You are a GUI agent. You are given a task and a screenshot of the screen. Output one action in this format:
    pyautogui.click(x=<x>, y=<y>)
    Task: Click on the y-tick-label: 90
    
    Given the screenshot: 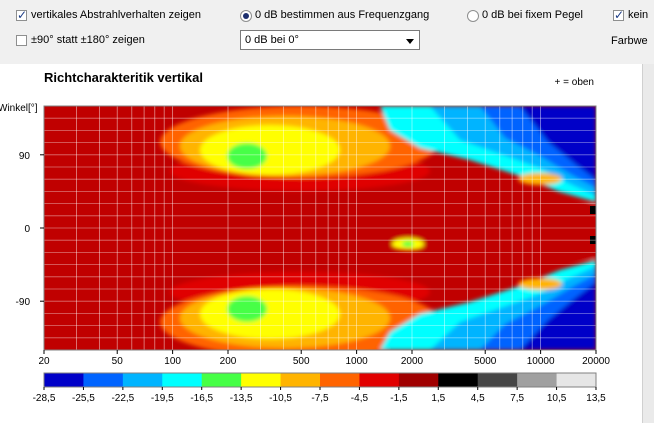 What is the action you would take?
    pyautogui.click(x=25, y=156)
    